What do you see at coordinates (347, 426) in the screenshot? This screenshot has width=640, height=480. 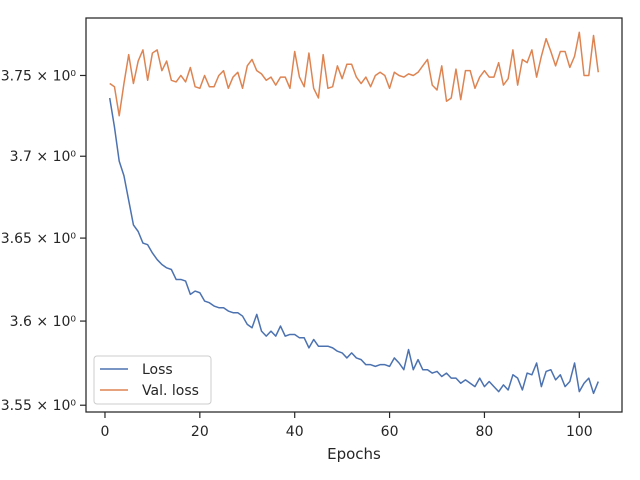 I see `x-axis-ticks: 0 20 40 60 80 100` at bounding box center [347, 426].